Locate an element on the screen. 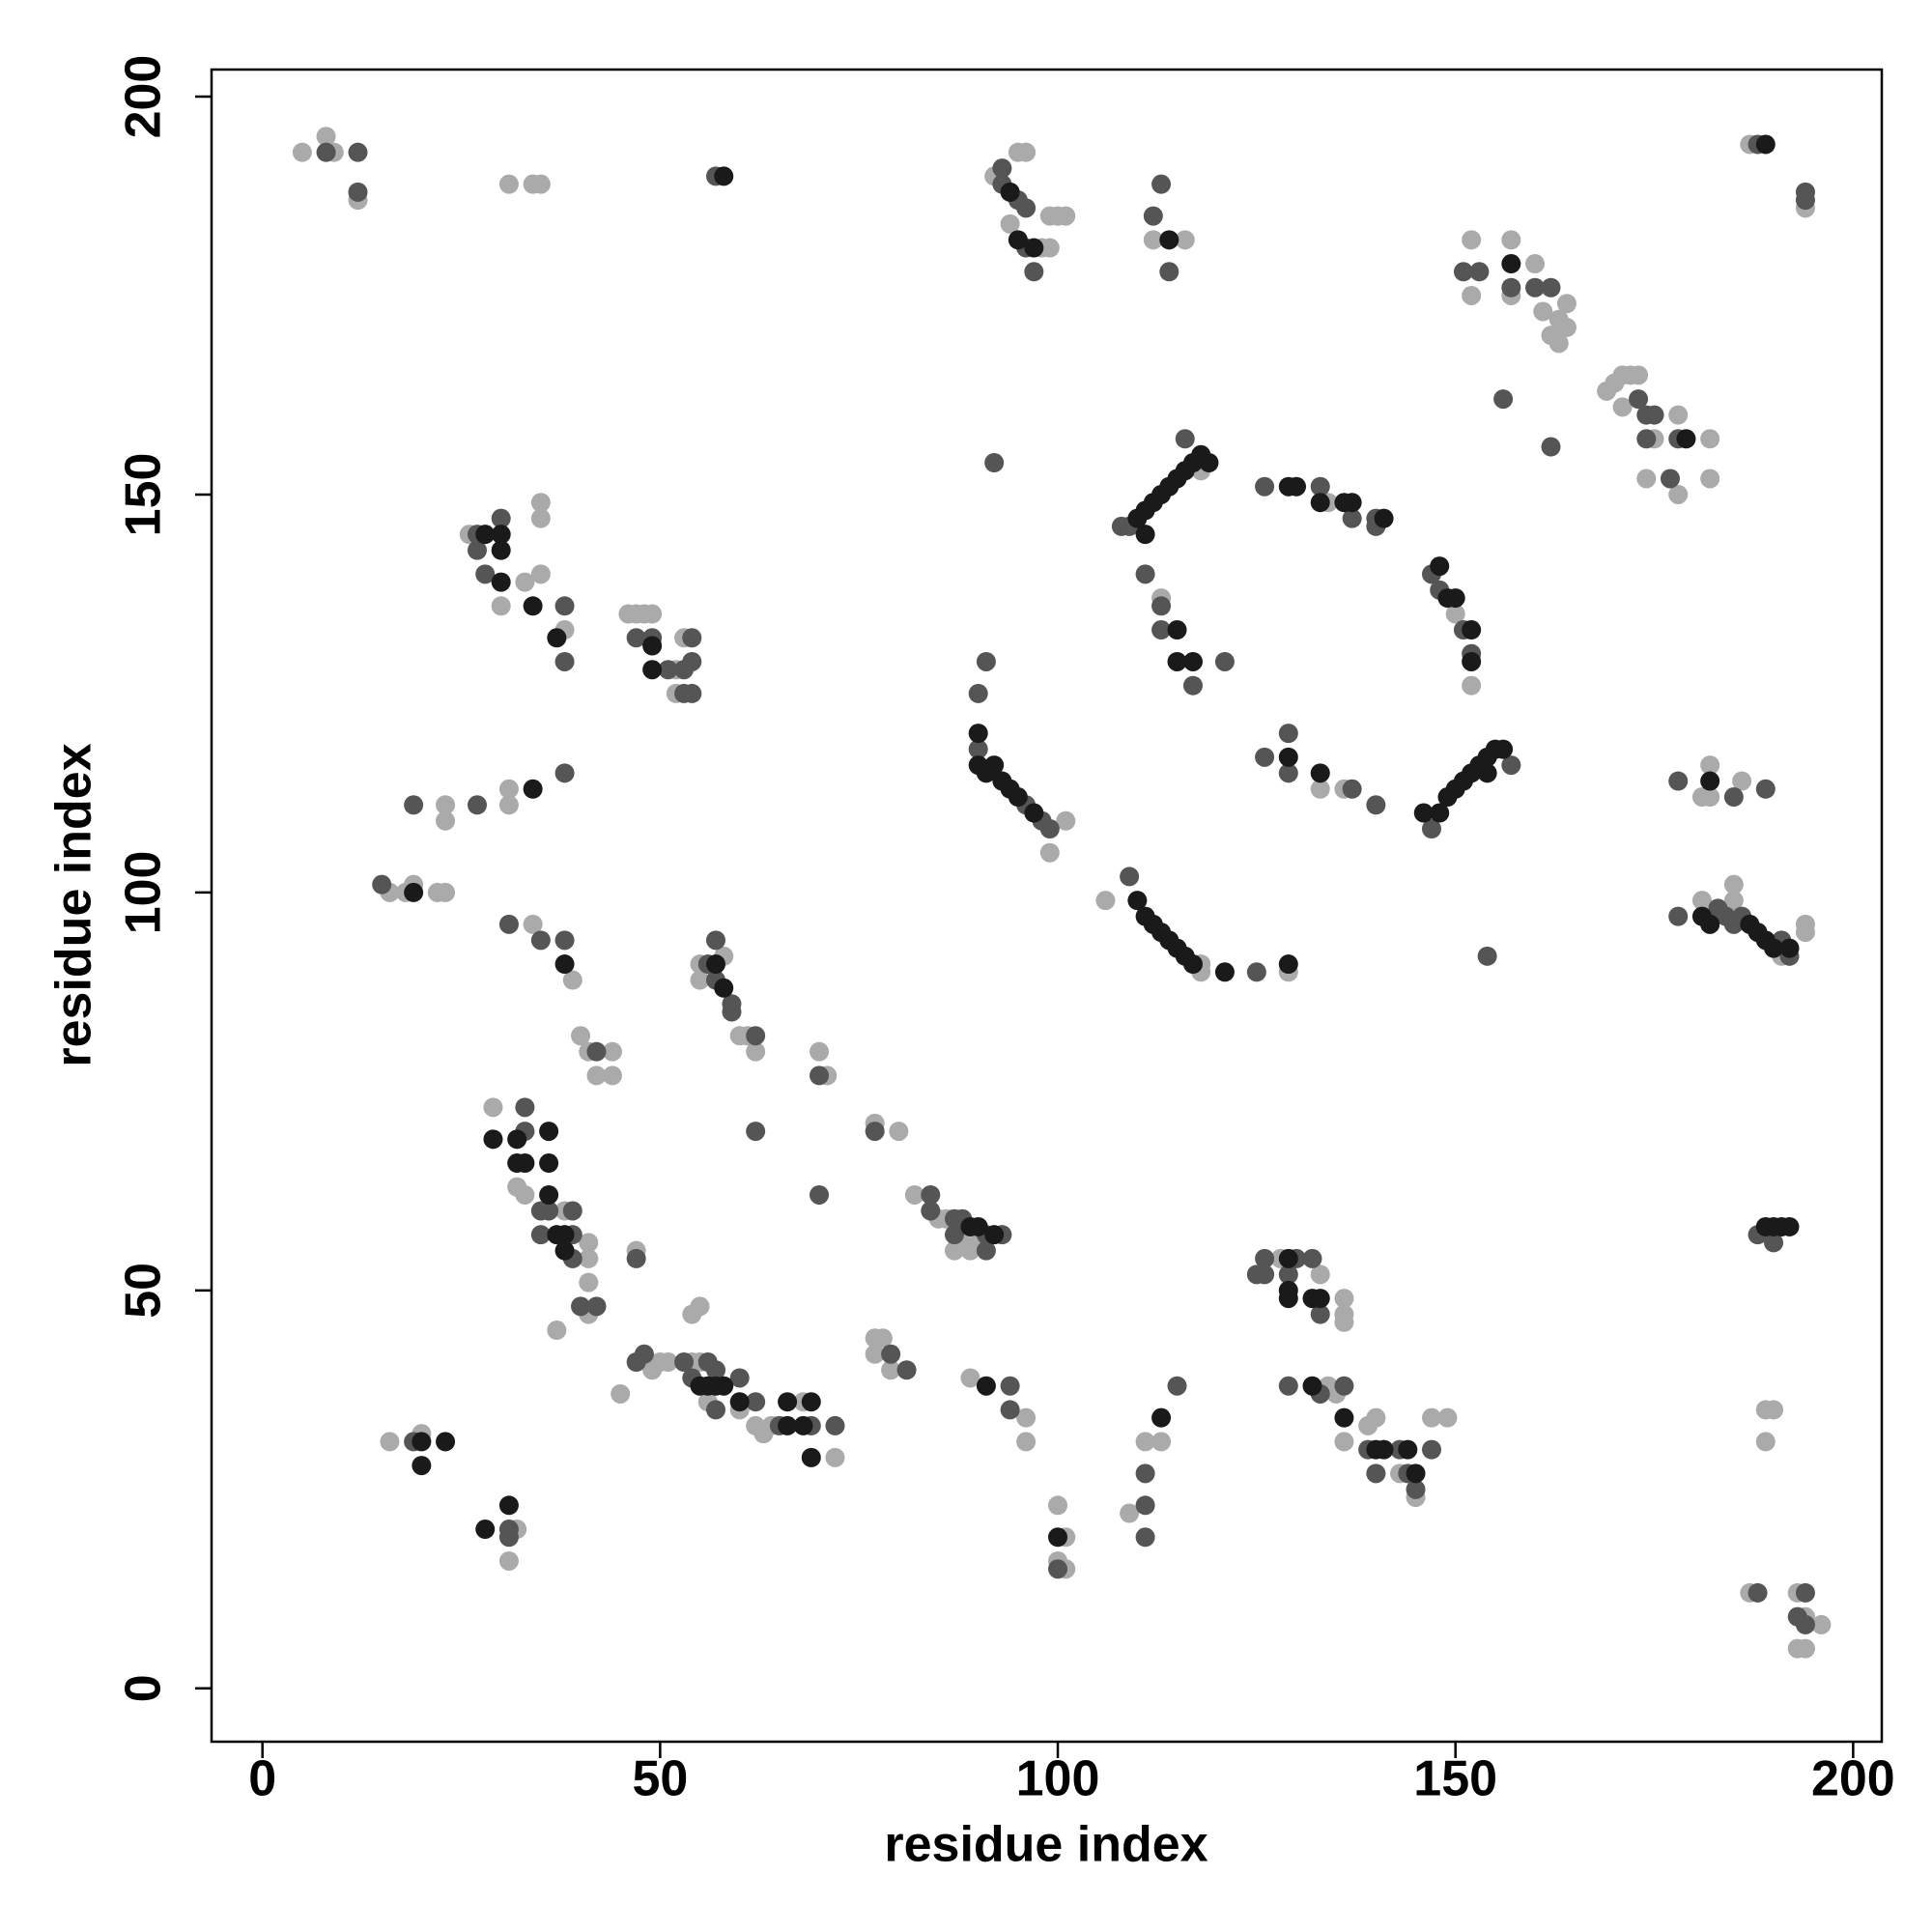  y-tick-label: 100 is located at coordinates (144, 893).